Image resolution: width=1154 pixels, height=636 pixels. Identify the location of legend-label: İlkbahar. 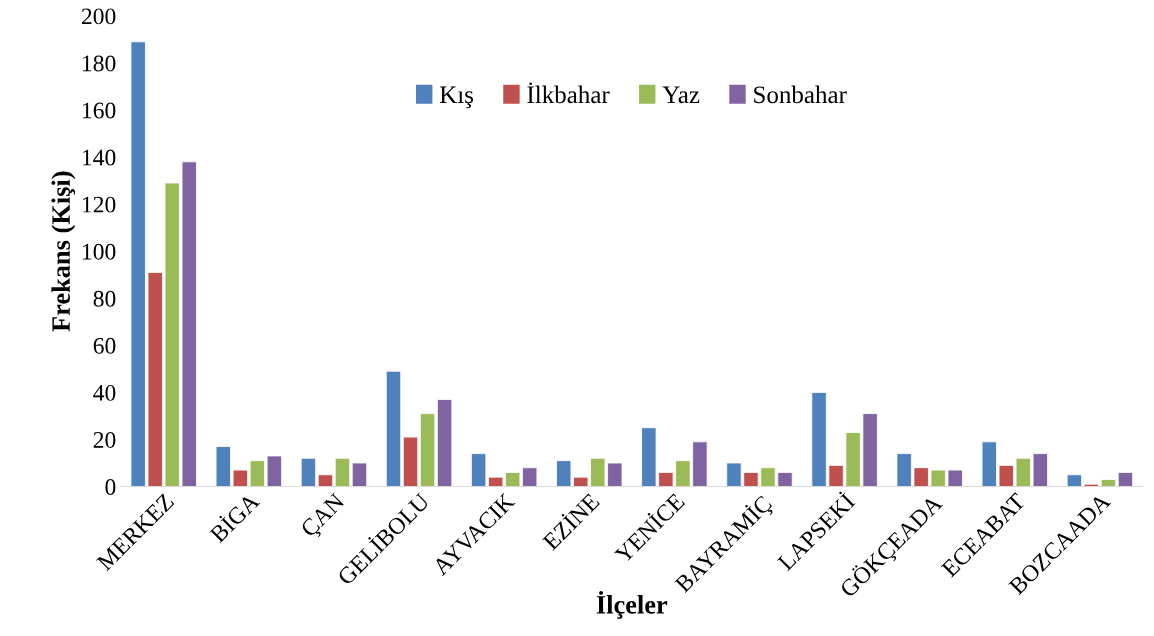
(568, 93).